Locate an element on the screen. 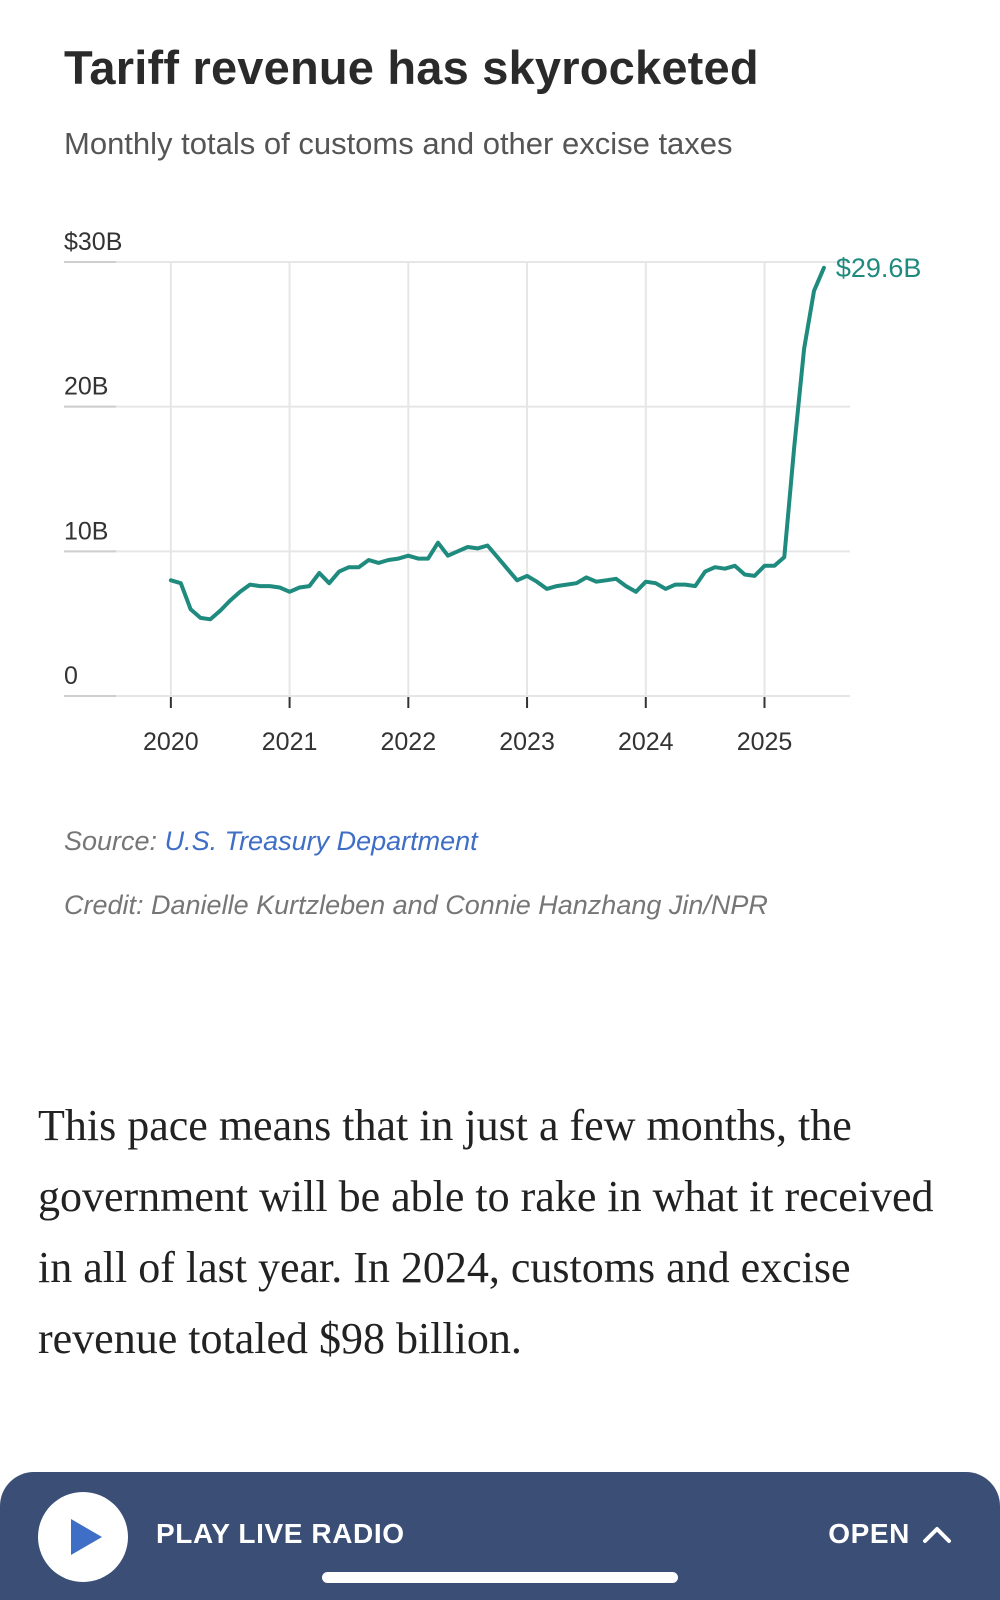  y-tick-label-20: 20B is located at coordinates (86, 387).